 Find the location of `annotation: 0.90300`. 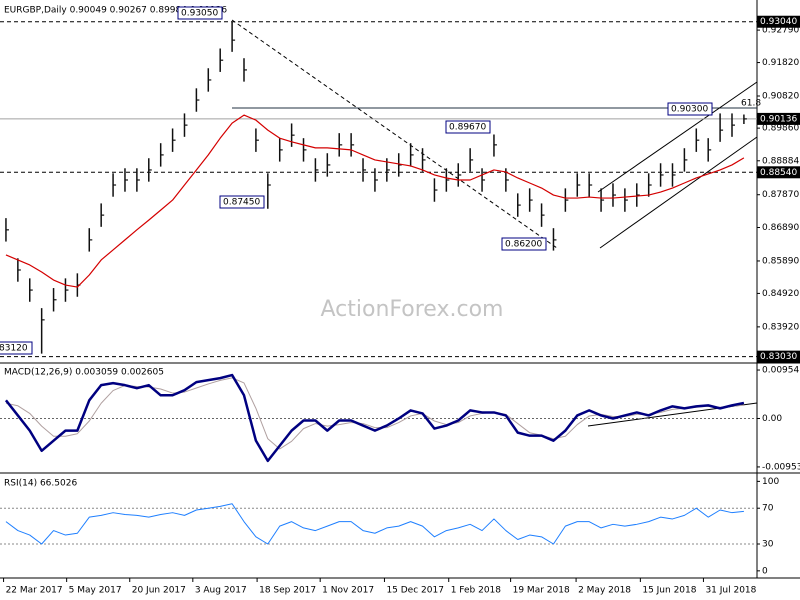

annotation: 0.90300 is located at coordinates (689, 110).